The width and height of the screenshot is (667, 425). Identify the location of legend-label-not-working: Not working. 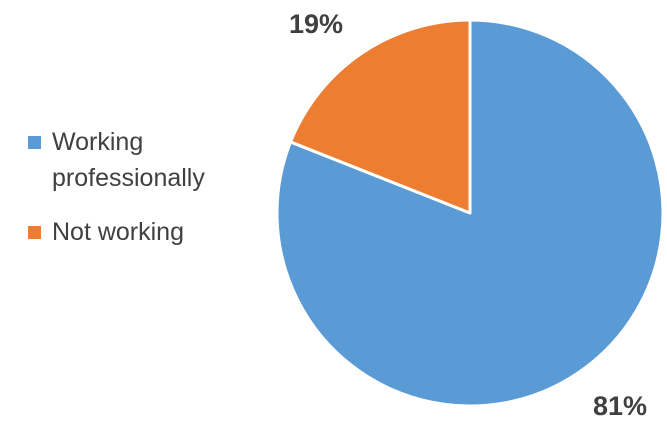
(118, 232).